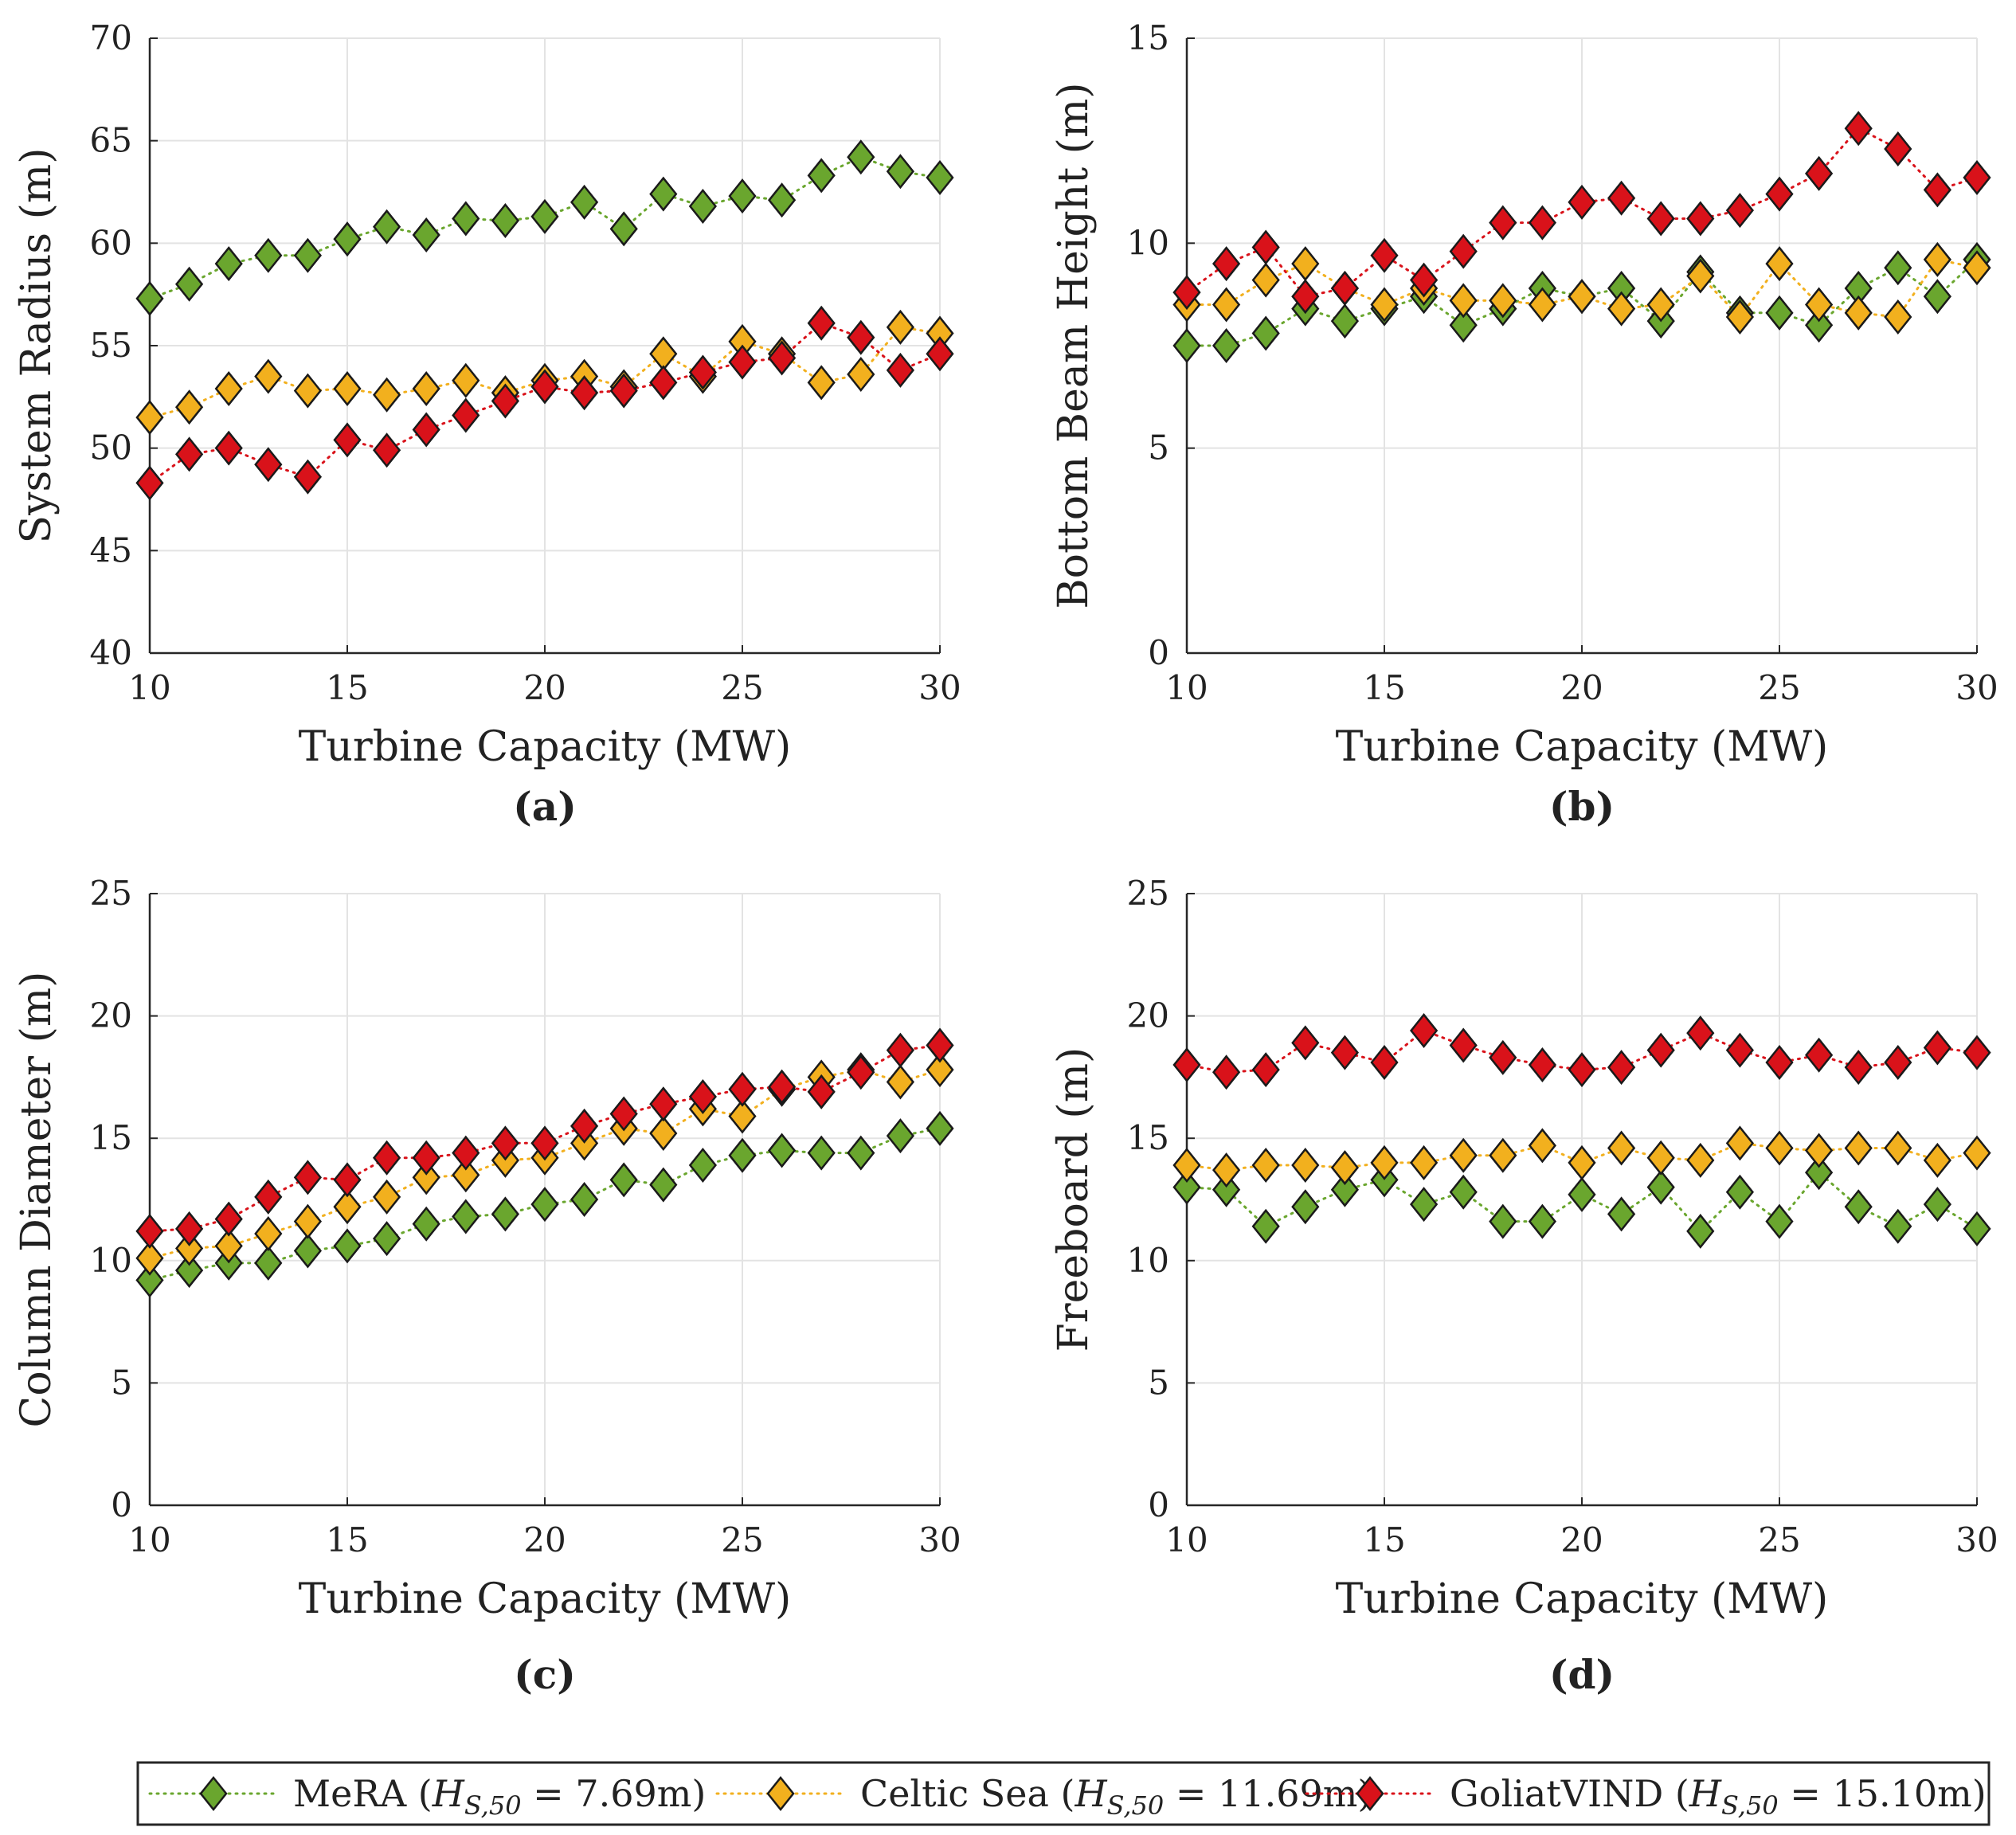  I want to click on legend-label: MeRA (HS,50 = 7.69m), so click(499, 1796).